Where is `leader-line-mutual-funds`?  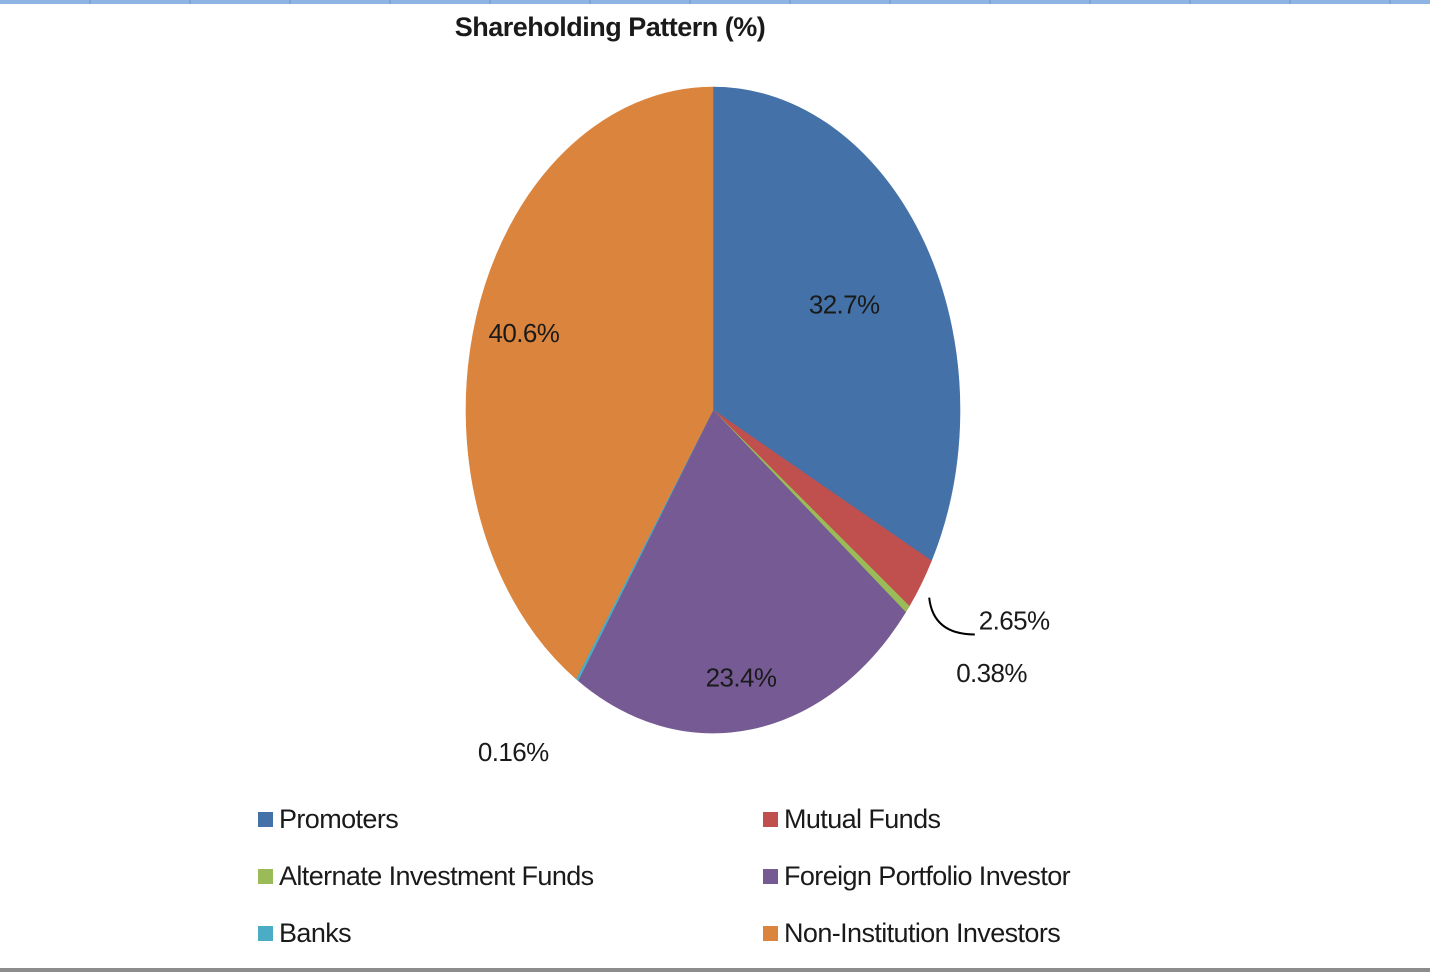 leader-line-mutual-funds is located at coordinates (951, 616).